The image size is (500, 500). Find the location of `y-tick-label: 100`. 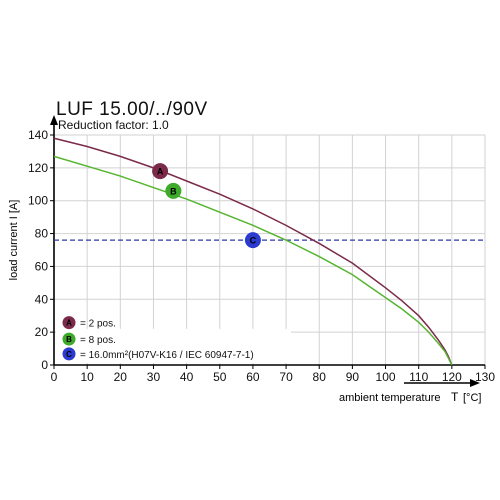

y-tick-label: 100 is located at coordinates (38, 201).